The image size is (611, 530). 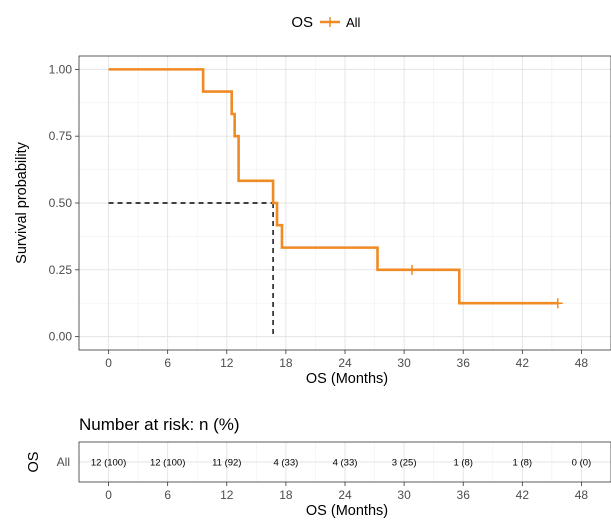 What do you see at coordinates (582, 363) in the screenshot?
I see `x-tick-label: 48` at bounding box center [582, 363].